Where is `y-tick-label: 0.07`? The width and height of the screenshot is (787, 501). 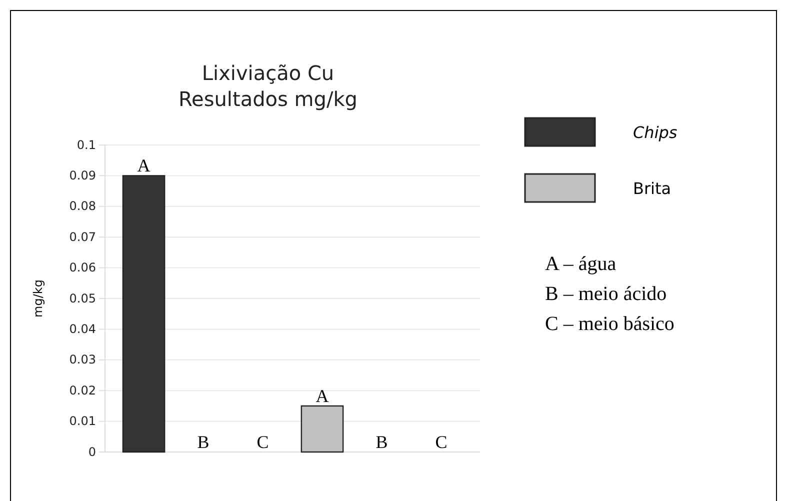
y-tick-label: 0.07 is located at coordinates (82, 237).